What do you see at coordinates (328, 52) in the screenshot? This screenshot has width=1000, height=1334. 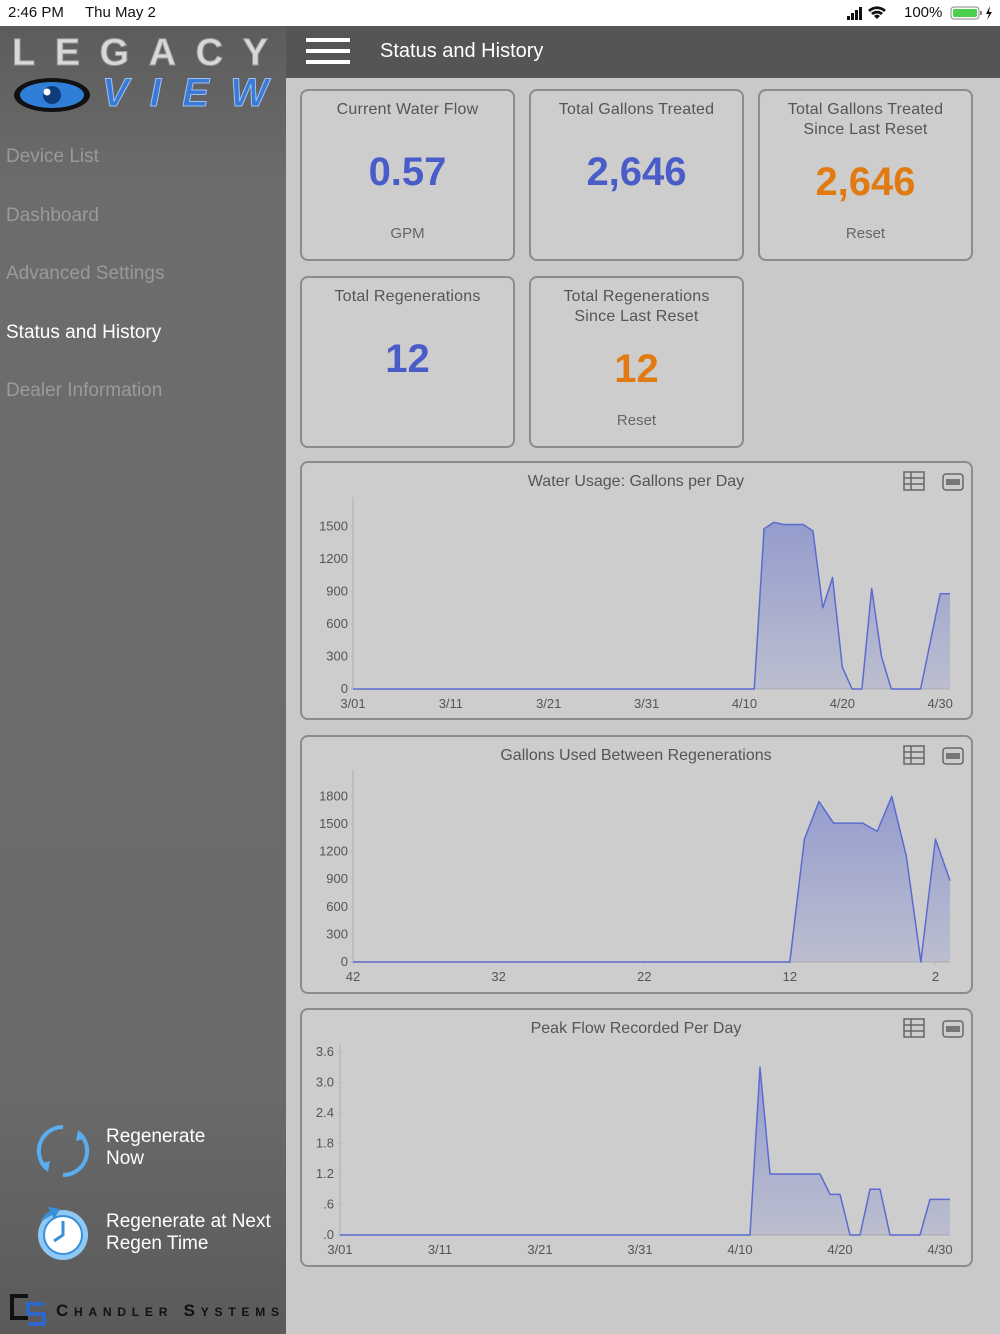 I see `menu-button` at bounding box center [328, 52].